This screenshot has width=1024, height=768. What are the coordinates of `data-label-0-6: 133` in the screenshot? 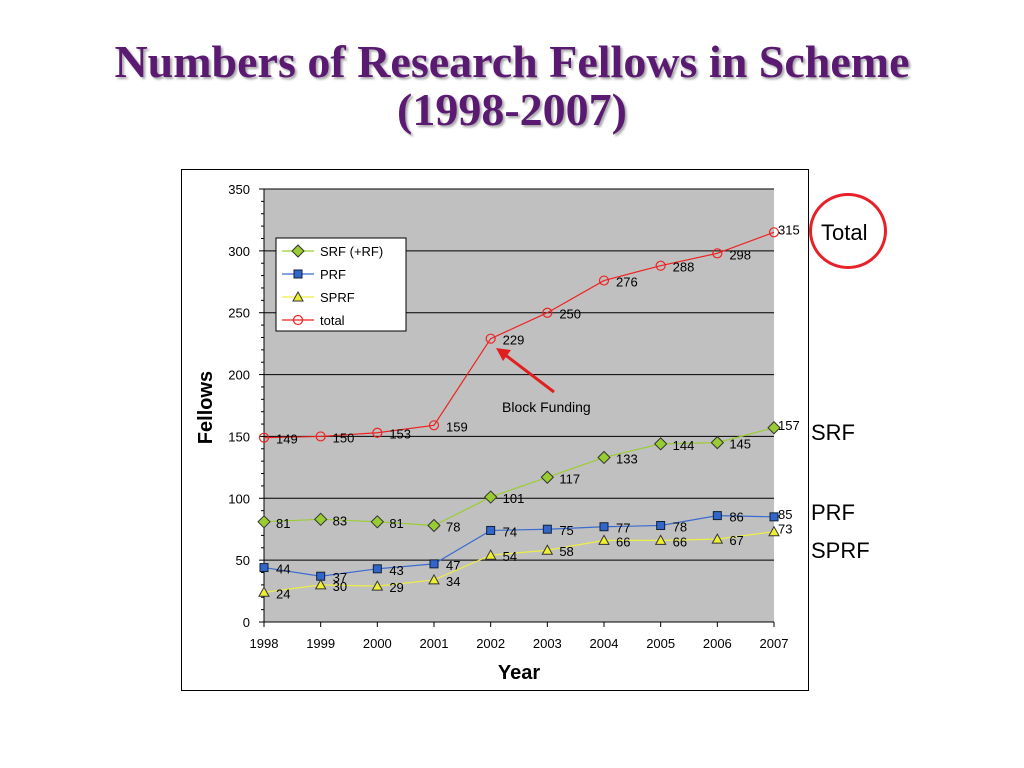 It's located at (627, 458).